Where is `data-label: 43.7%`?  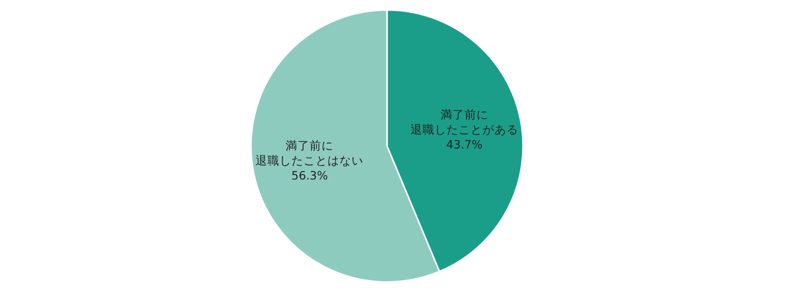
data-label: 43.7% is located at coordinates (464, 145).